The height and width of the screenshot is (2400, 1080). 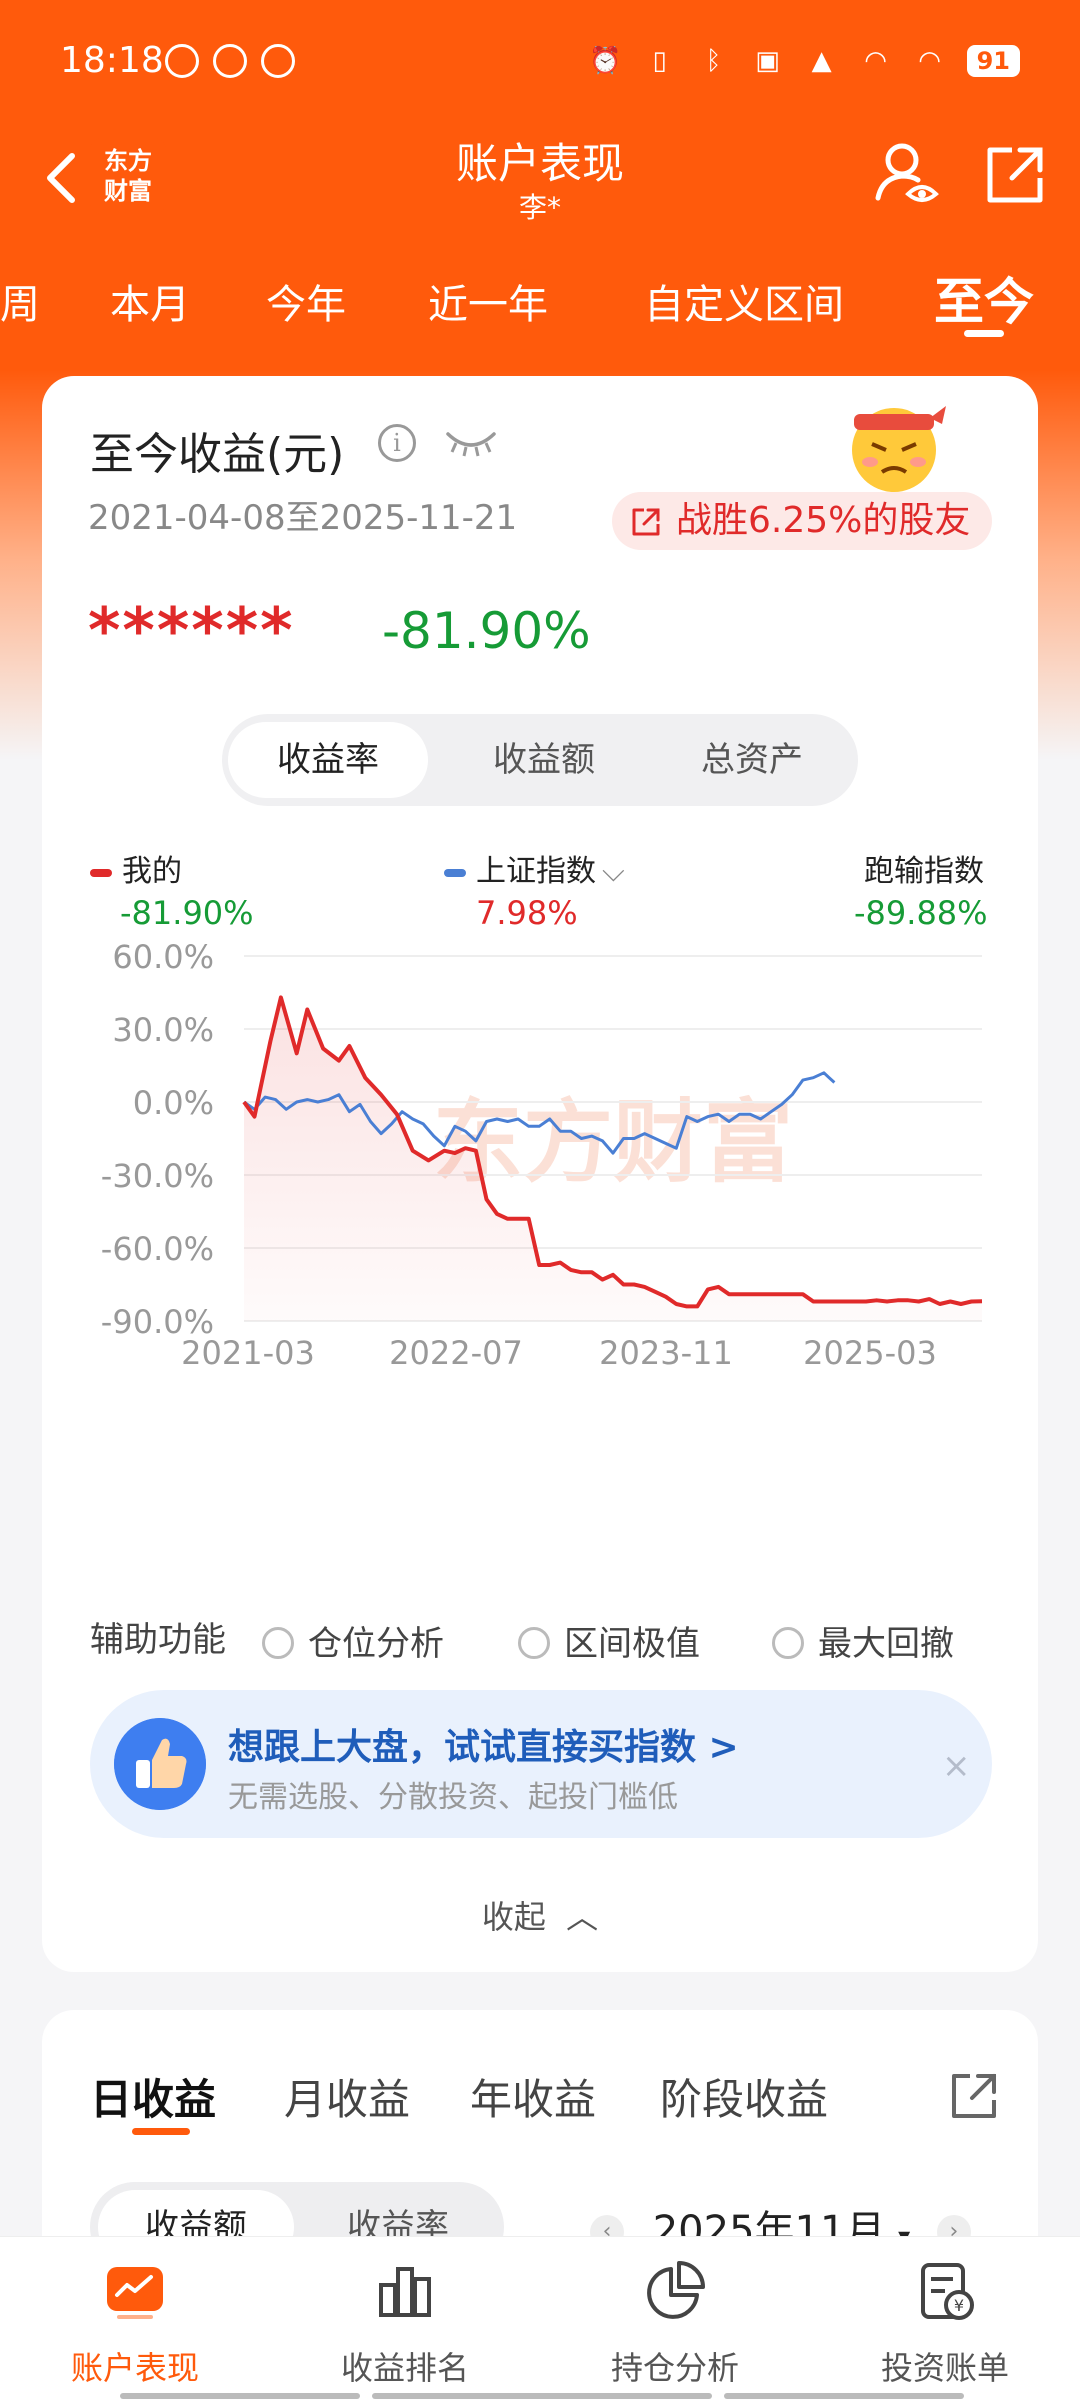 What do you see at coordinates (160, 1764) in the screenshot?
I see `thumbs-up-icon` at bounding box center [160, 1764].